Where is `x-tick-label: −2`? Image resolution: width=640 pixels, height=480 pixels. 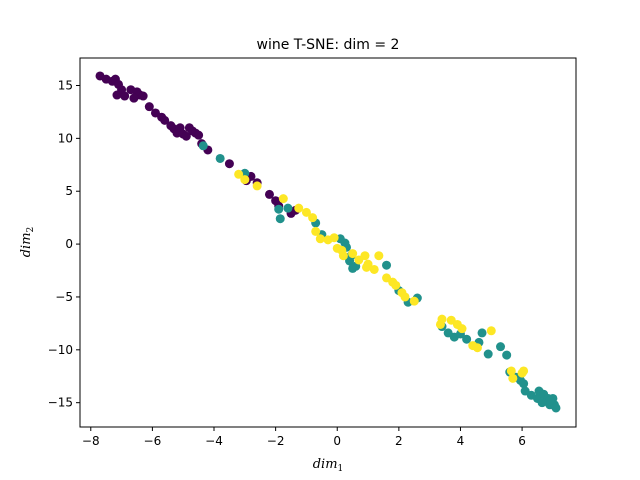 x-tick-label: −2 is located at coordinates (276, 441).